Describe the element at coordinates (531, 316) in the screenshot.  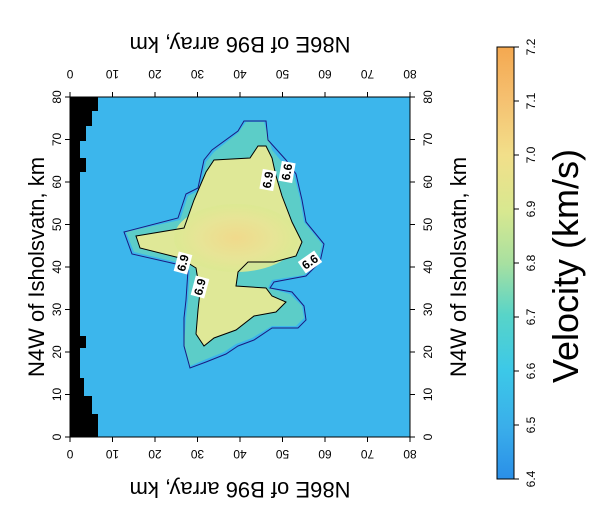
I see `colorbar-tick-label: 6.7` at that location.